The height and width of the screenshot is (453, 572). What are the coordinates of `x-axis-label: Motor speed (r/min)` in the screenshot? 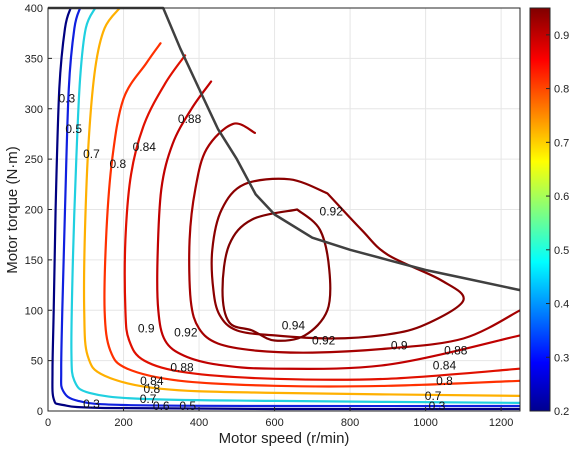 It's located at (284, 438).